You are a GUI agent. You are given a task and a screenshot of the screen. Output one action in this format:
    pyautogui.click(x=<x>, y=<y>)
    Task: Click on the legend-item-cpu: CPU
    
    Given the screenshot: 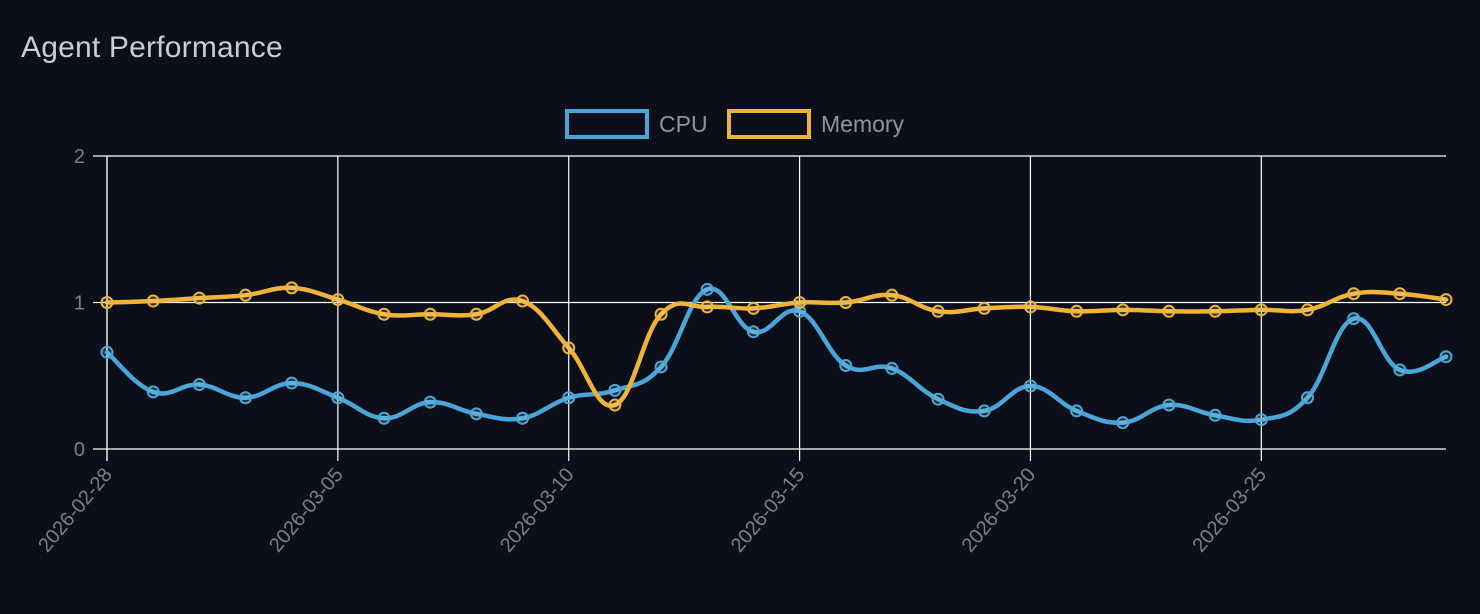 What is the action you would take?
    pyautogui.click(x=636, y=124)
    